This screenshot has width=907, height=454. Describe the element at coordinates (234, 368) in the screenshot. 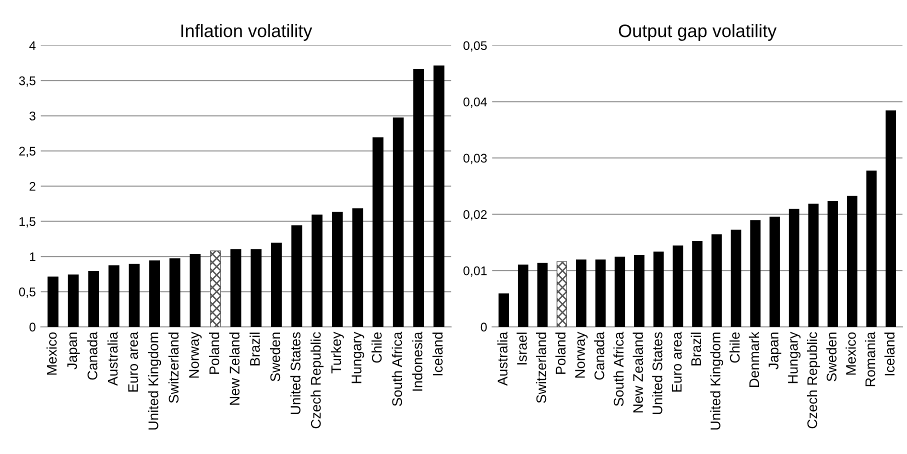

I see `x-tick-label: New Zeland` at that location.